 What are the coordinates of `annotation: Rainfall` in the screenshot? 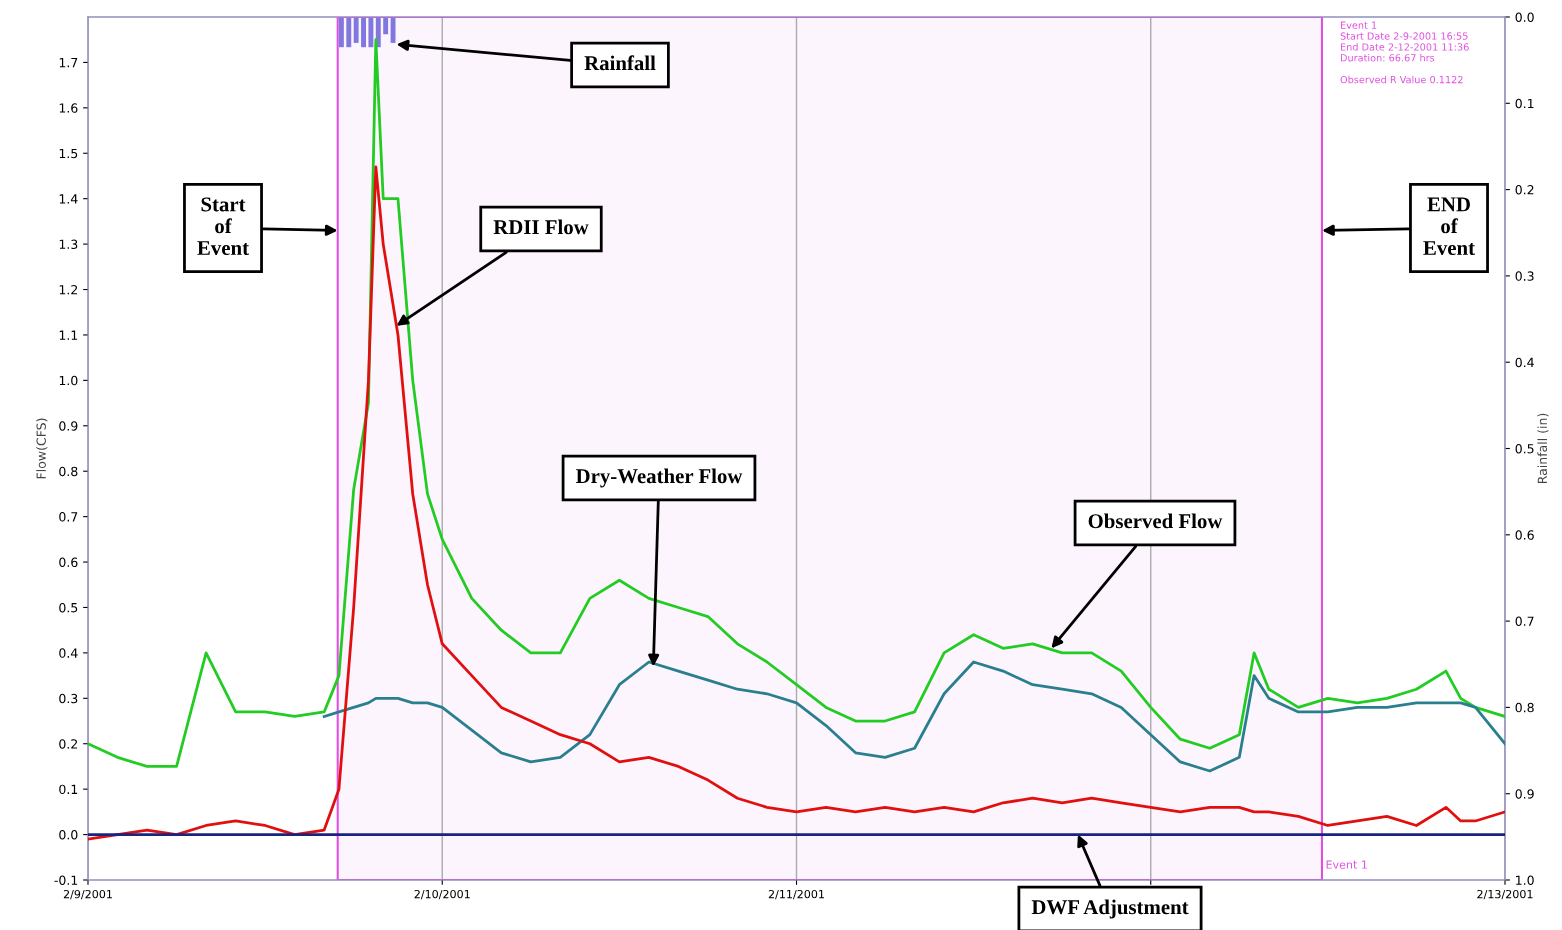 It's located at (620, 63).